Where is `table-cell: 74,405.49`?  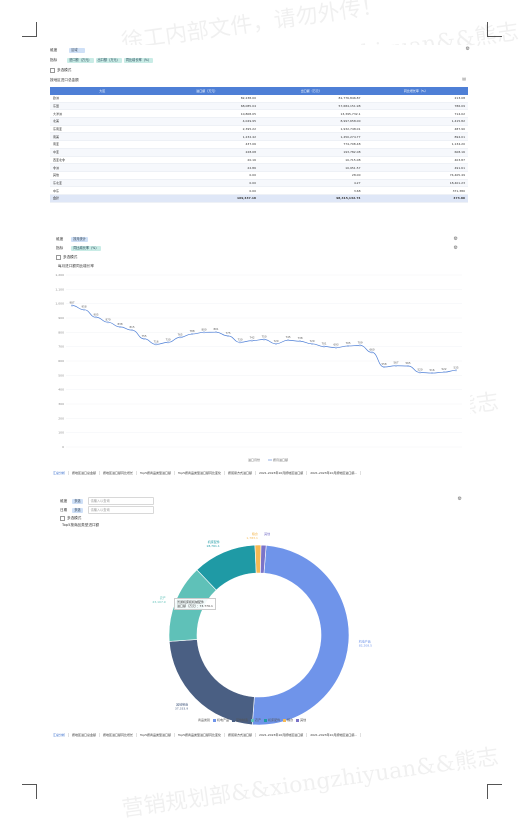 table-cell: 74,405.49 is located at coordinates (415, 175).